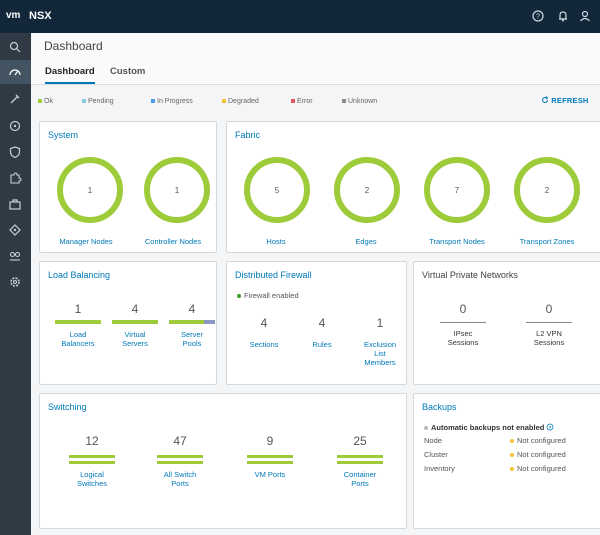 This screenshot has width=600, height=535. I want to click on help-icon: ?, so click(538, 16).